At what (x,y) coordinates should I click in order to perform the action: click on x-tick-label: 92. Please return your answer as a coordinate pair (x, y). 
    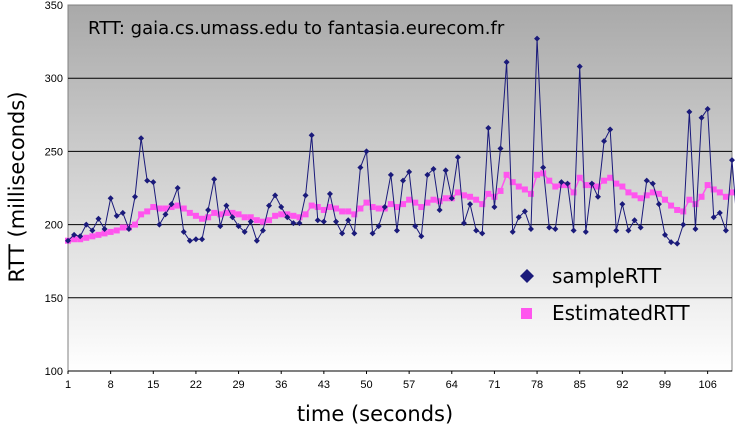
    Looking at the image, I should click on (622, 385).